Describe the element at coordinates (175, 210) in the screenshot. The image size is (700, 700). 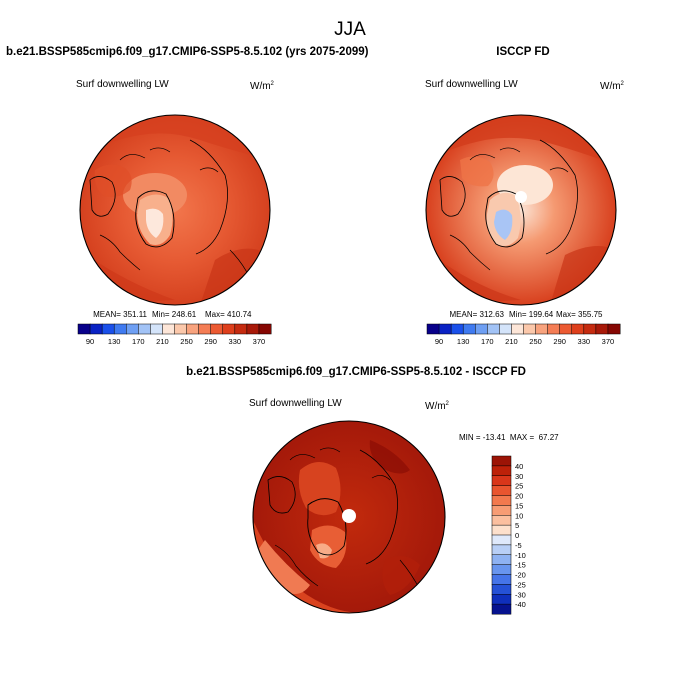
I see `panel-model-map` at that location.